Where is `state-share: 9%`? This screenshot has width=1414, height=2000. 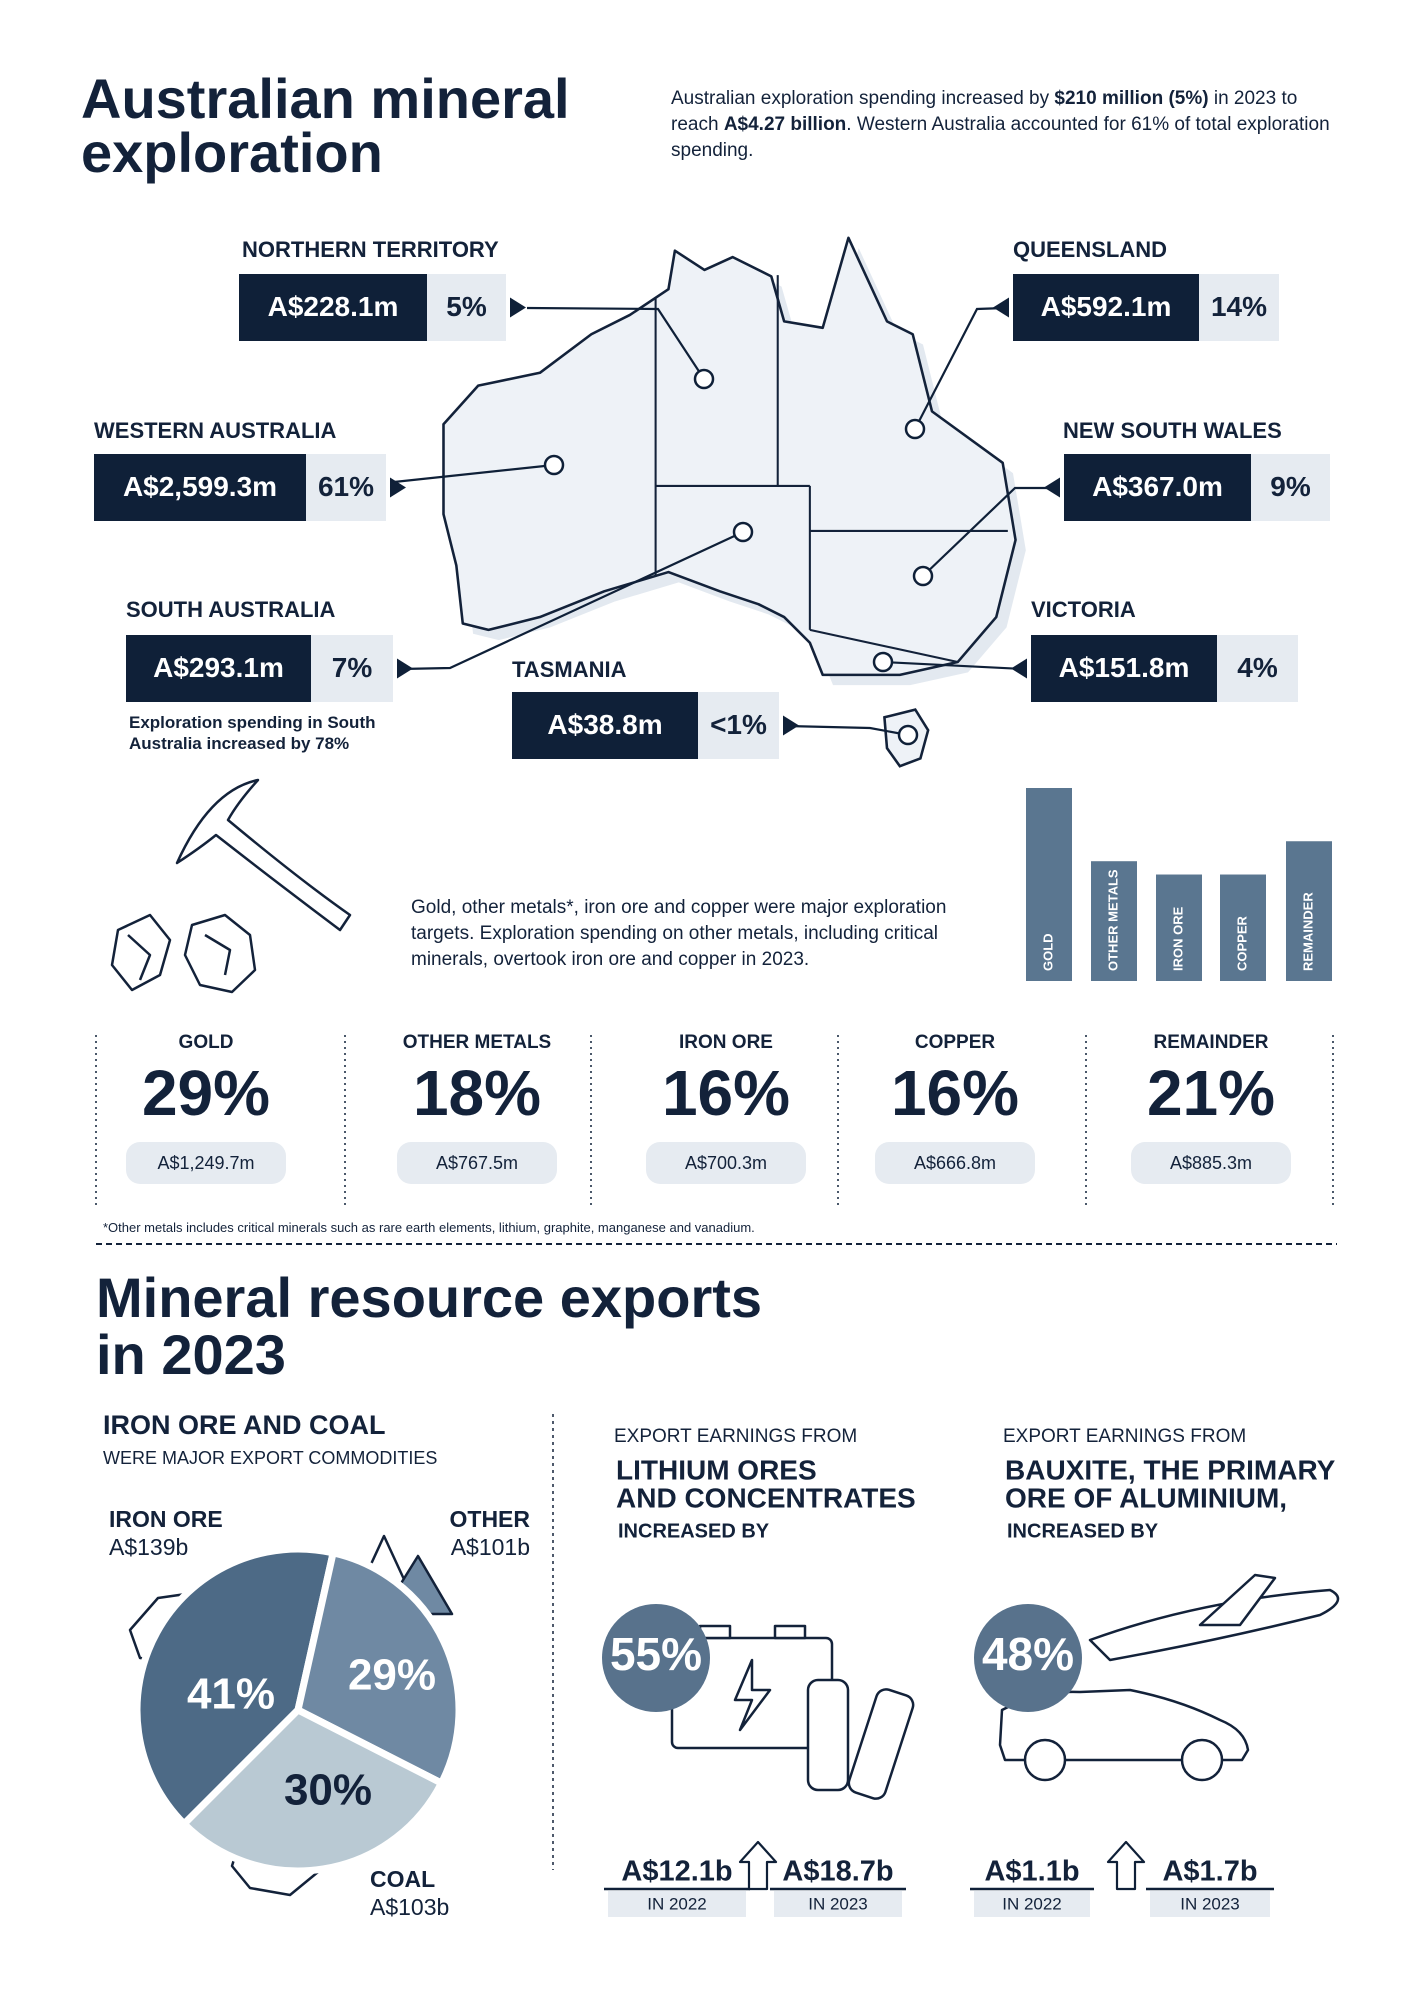 state-share: 9% is located at coordinates (1290, 486).